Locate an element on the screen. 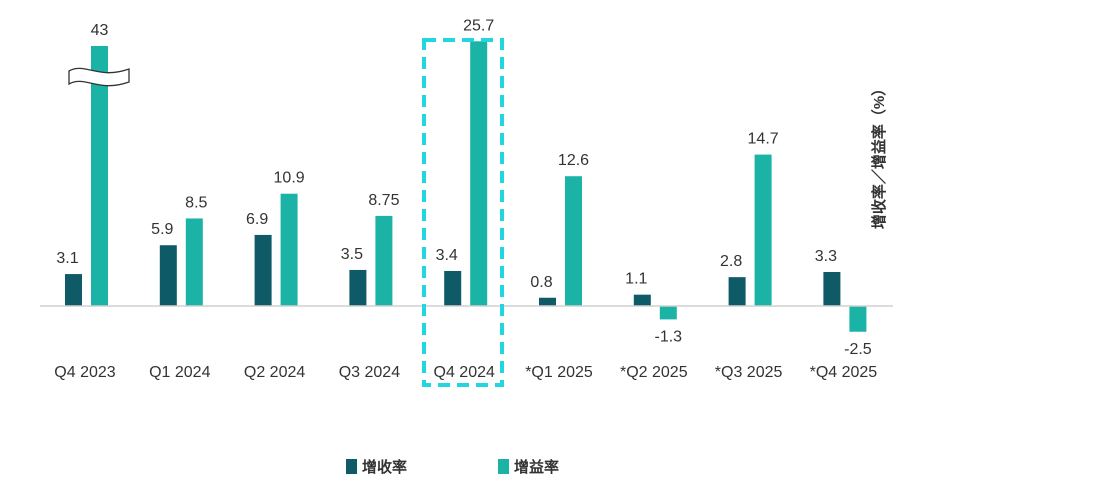  highlight-box is located at coordinates (463, 212).